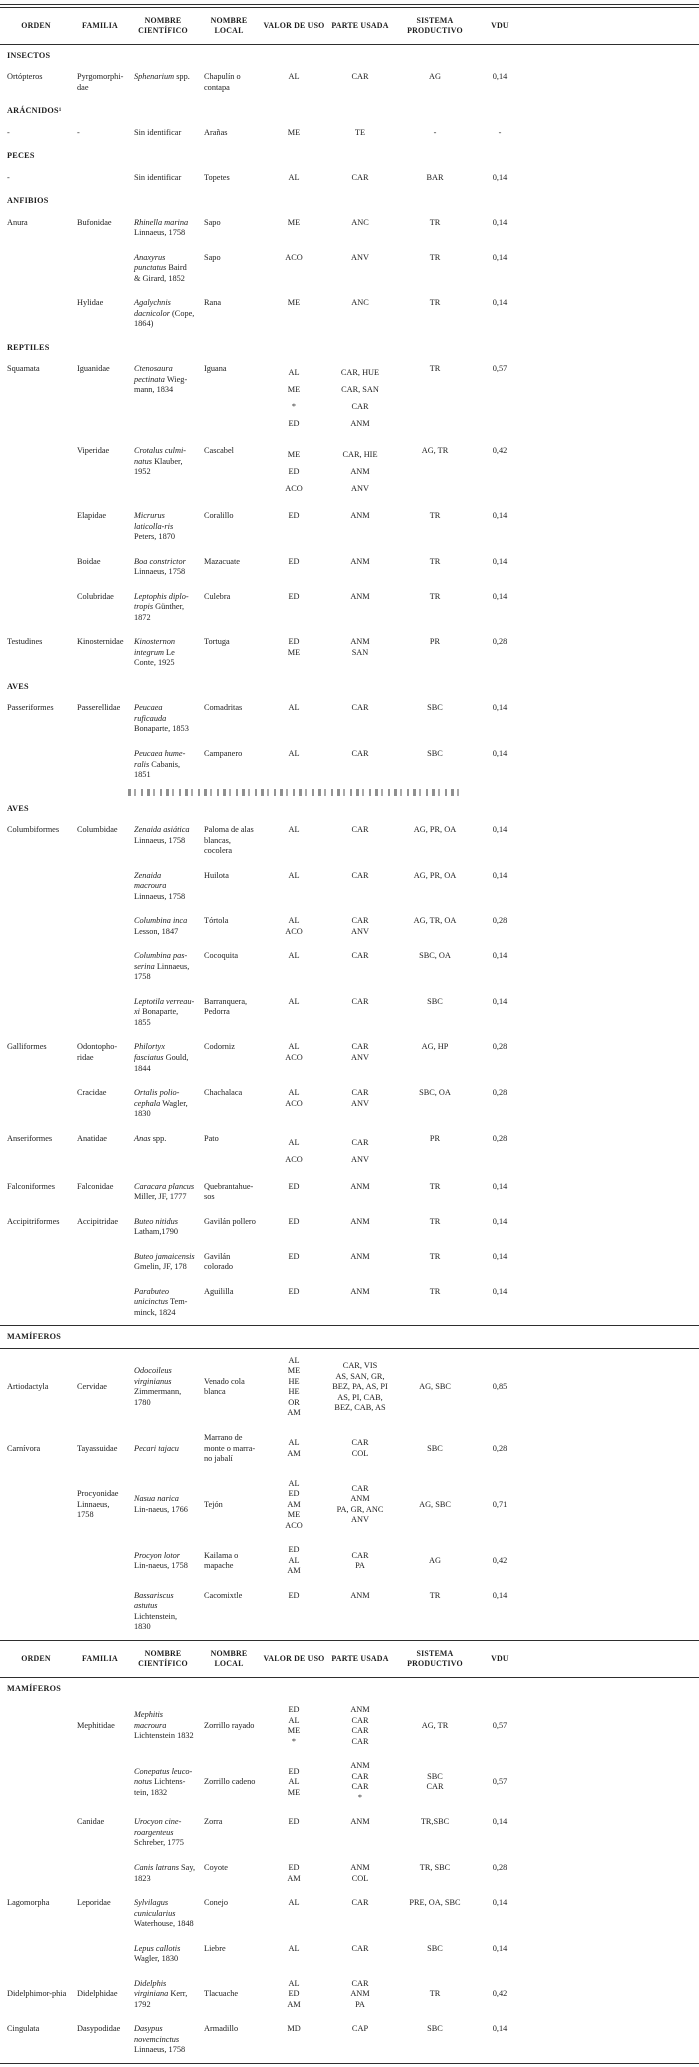 The height and width of the screenshot is (2067, 699). Describe the element at coordinates (360, 596) in the screenshot. I see `cell-parte-usada: ANM` at that location.